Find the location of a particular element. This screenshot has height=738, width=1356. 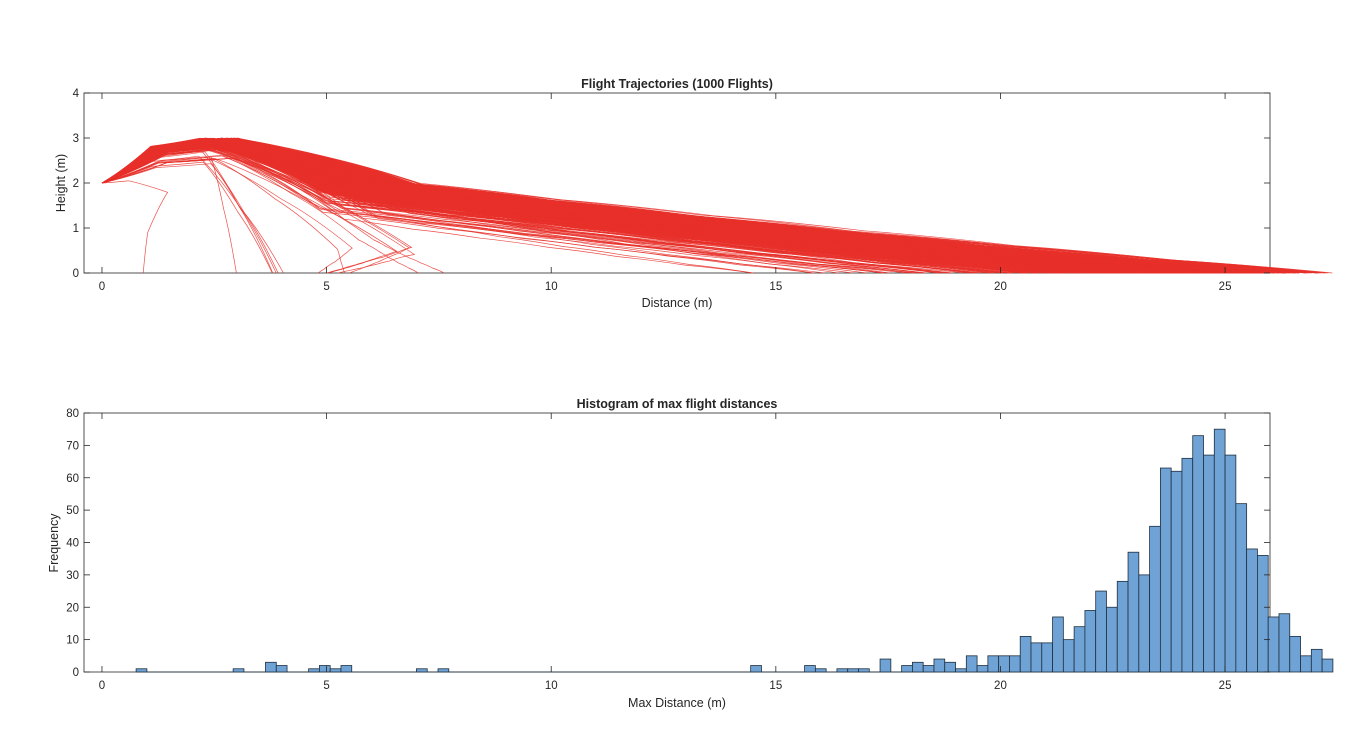

histogram-xtick-label: 25 is located at coordinates (1225, 686).